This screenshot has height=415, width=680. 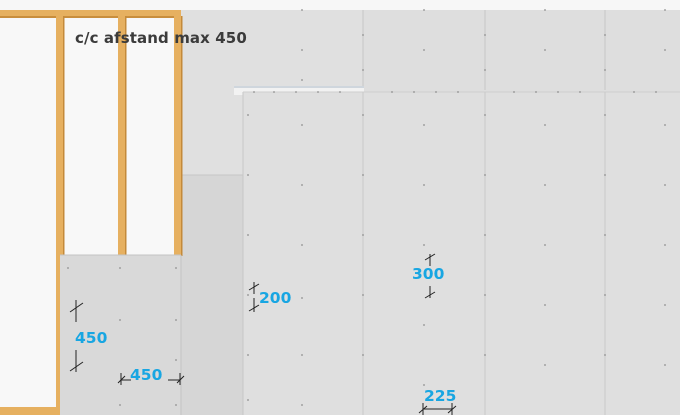 What do you see at coordinates (275, 298) in the screenshot?
I see `dimension-label-200: 200` at bounding box center [275, 298].